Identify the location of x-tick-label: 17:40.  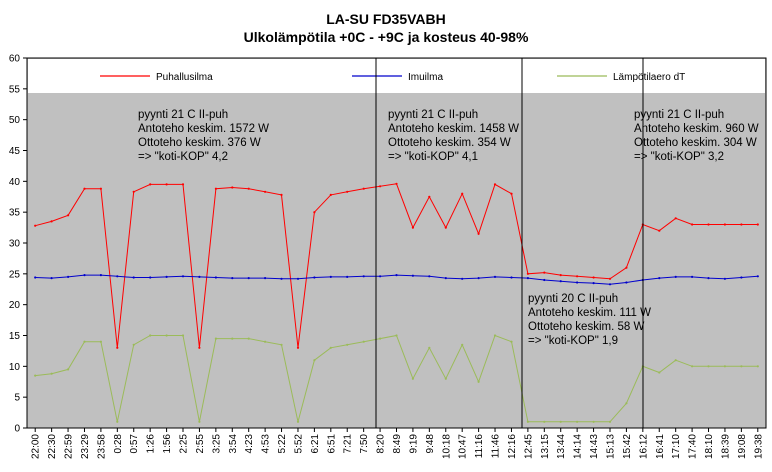
(693, 446).